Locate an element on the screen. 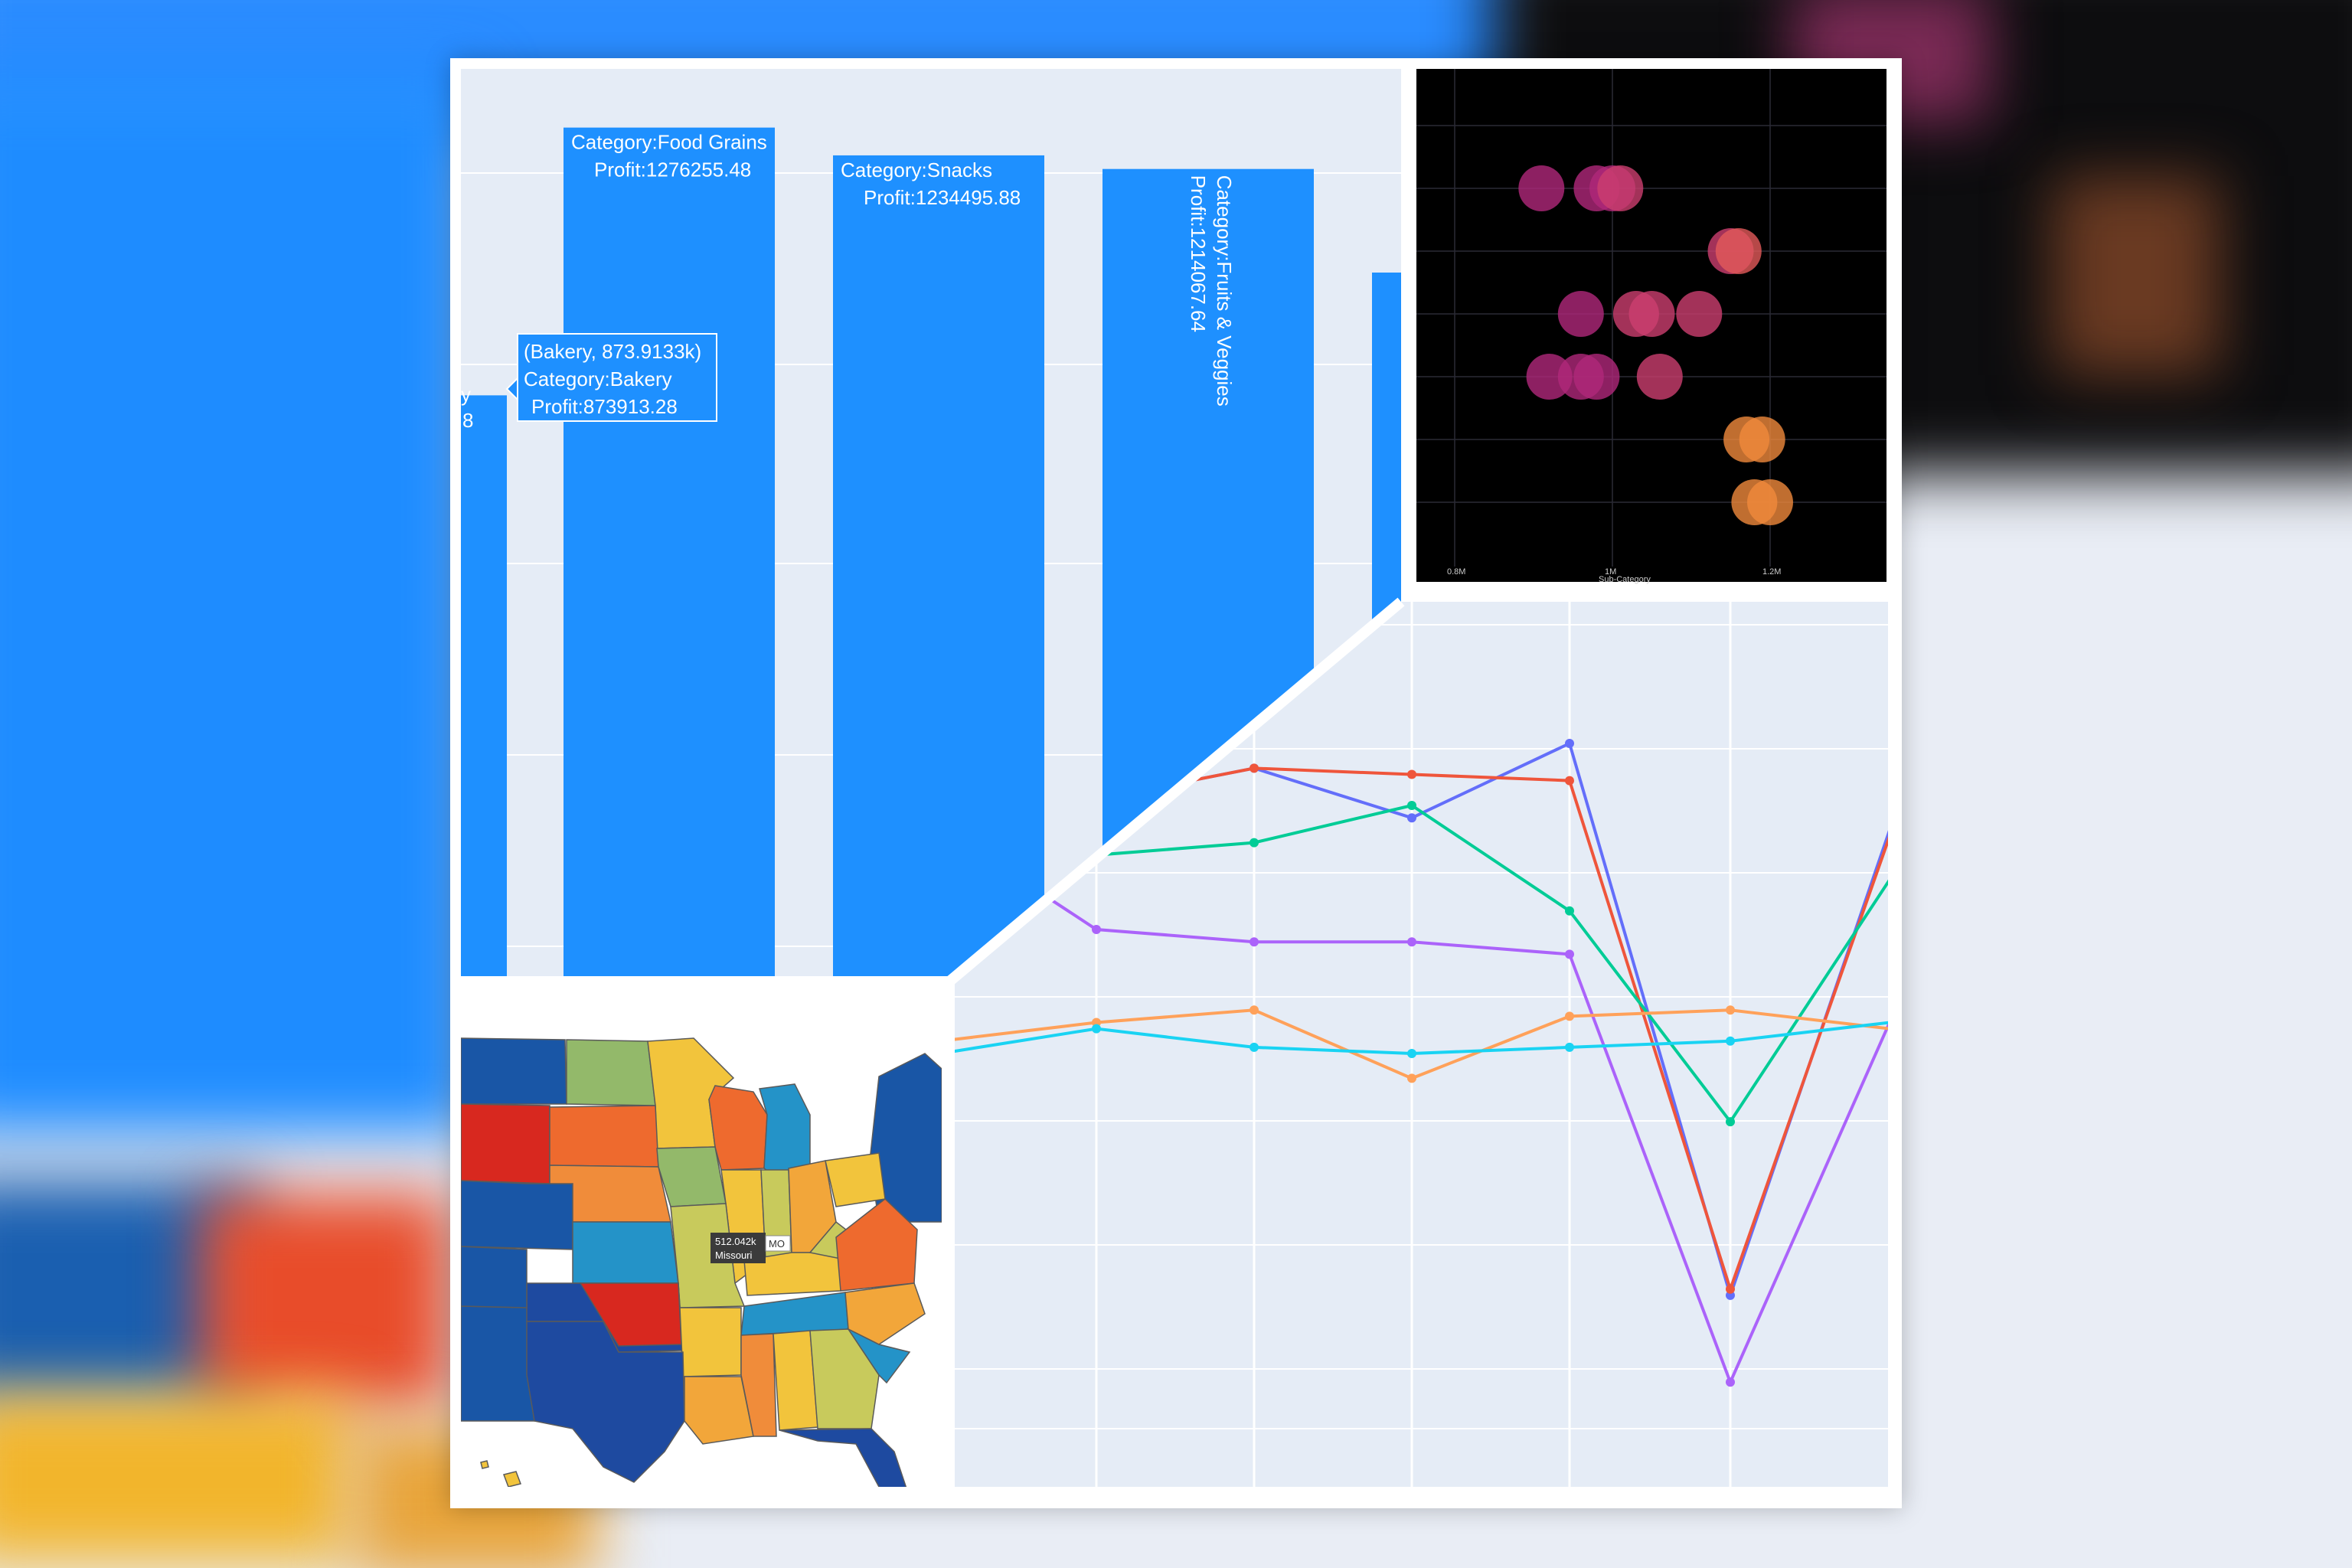 The height and width of the screenshot is (1568, 2352). map-hover-tooltip: 512.042k Missouri MO is located at coordinates (750, 1248).